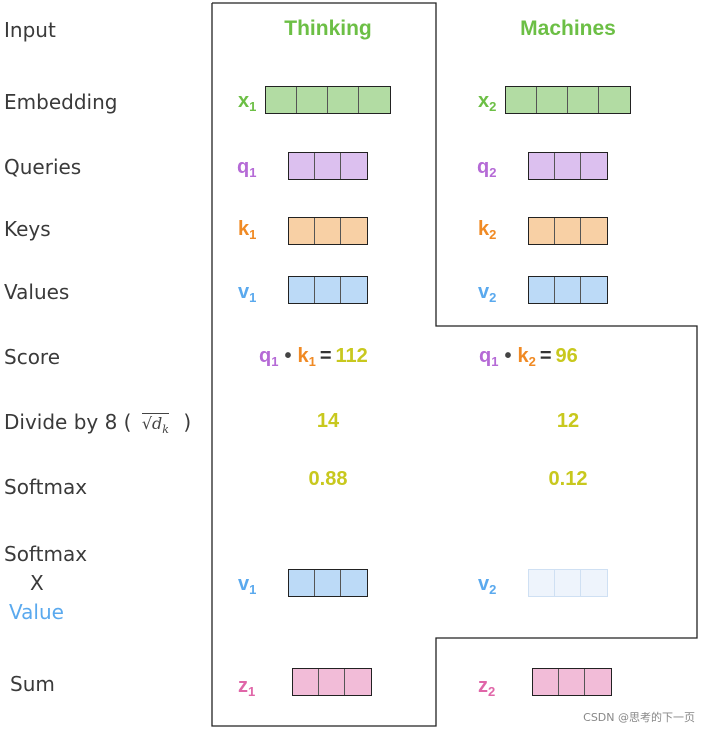 This screenshot has width=705, height=731. Describe the element at coordinates (37, 292) in the screenshot. I see `row-label-values: Values` at that location.